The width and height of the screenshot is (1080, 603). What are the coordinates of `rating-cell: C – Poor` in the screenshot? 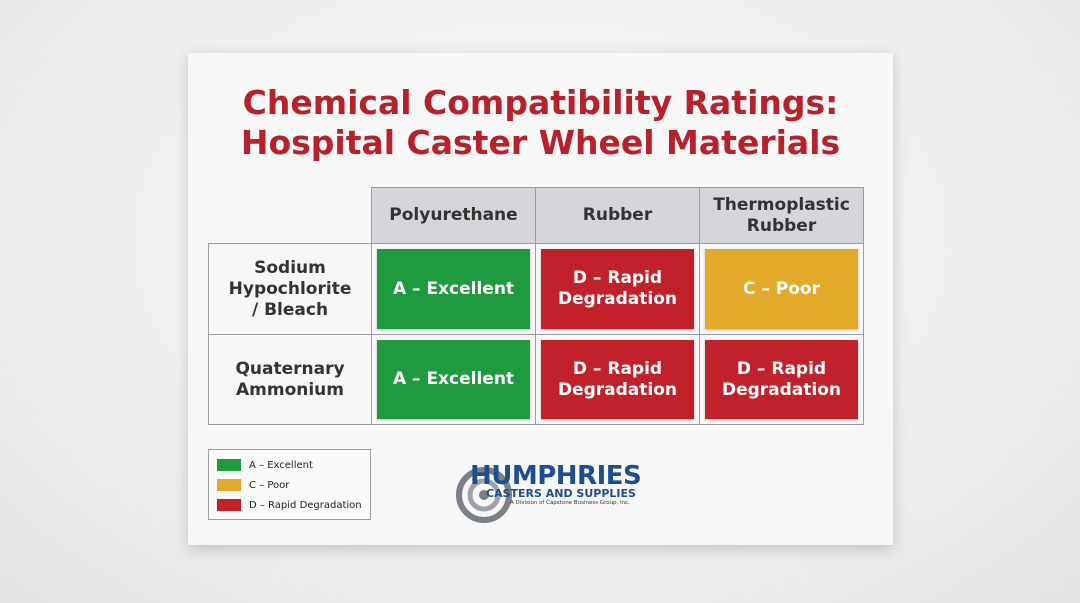 It's located at (781, 289).